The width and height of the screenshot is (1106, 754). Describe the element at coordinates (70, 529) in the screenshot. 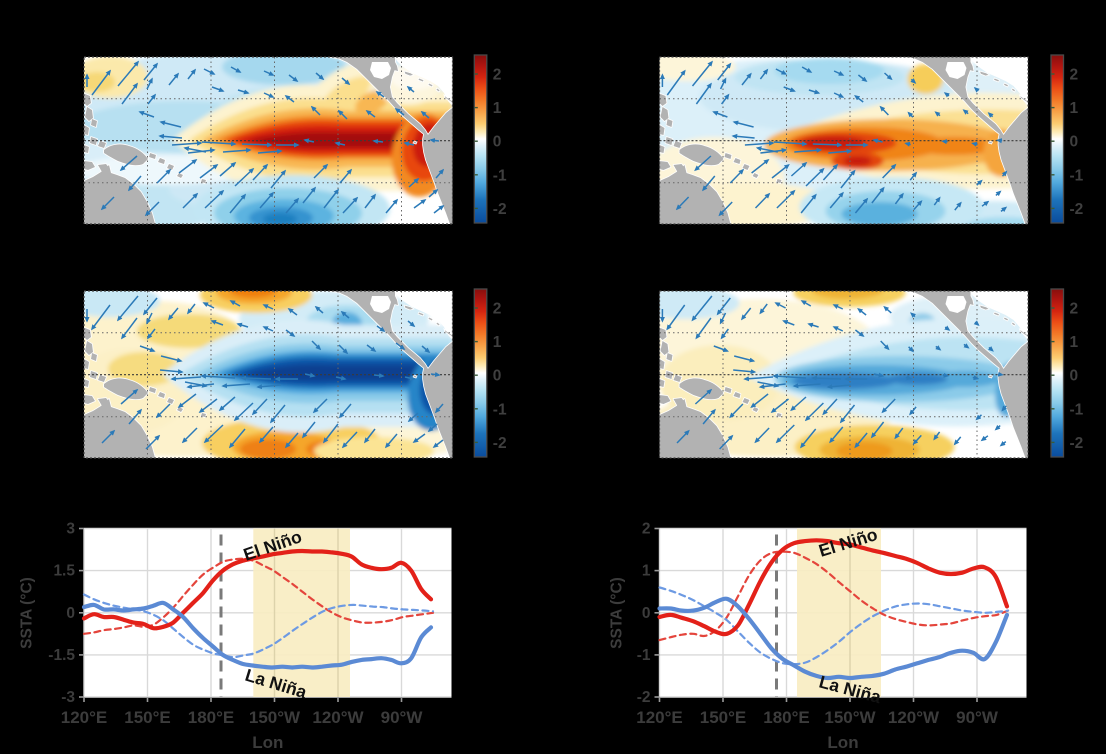

I see `svg-text: 3` at that location.